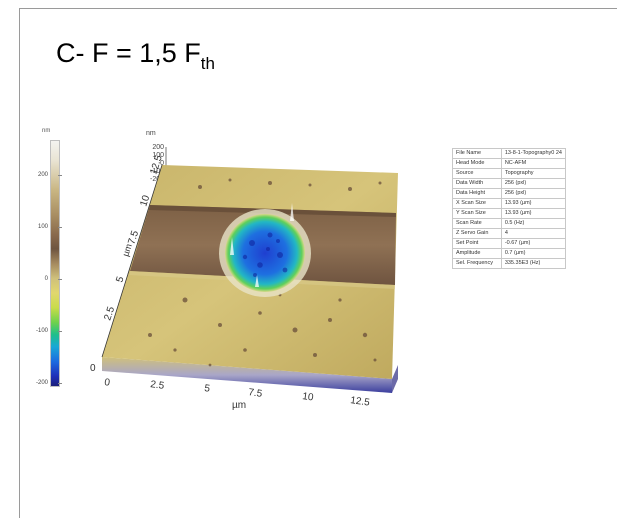  I want to click on y-axis-tick: 5, so click(120, 279).